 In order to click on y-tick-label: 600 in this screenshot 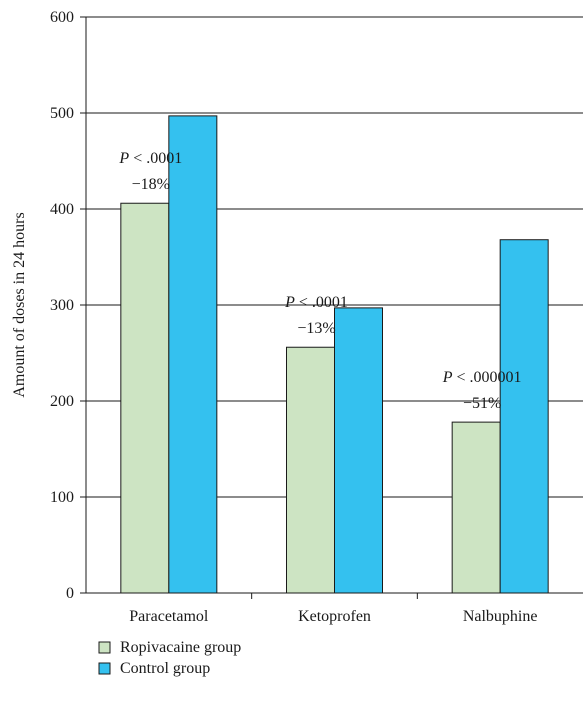, I will do `click(62, 17)`.